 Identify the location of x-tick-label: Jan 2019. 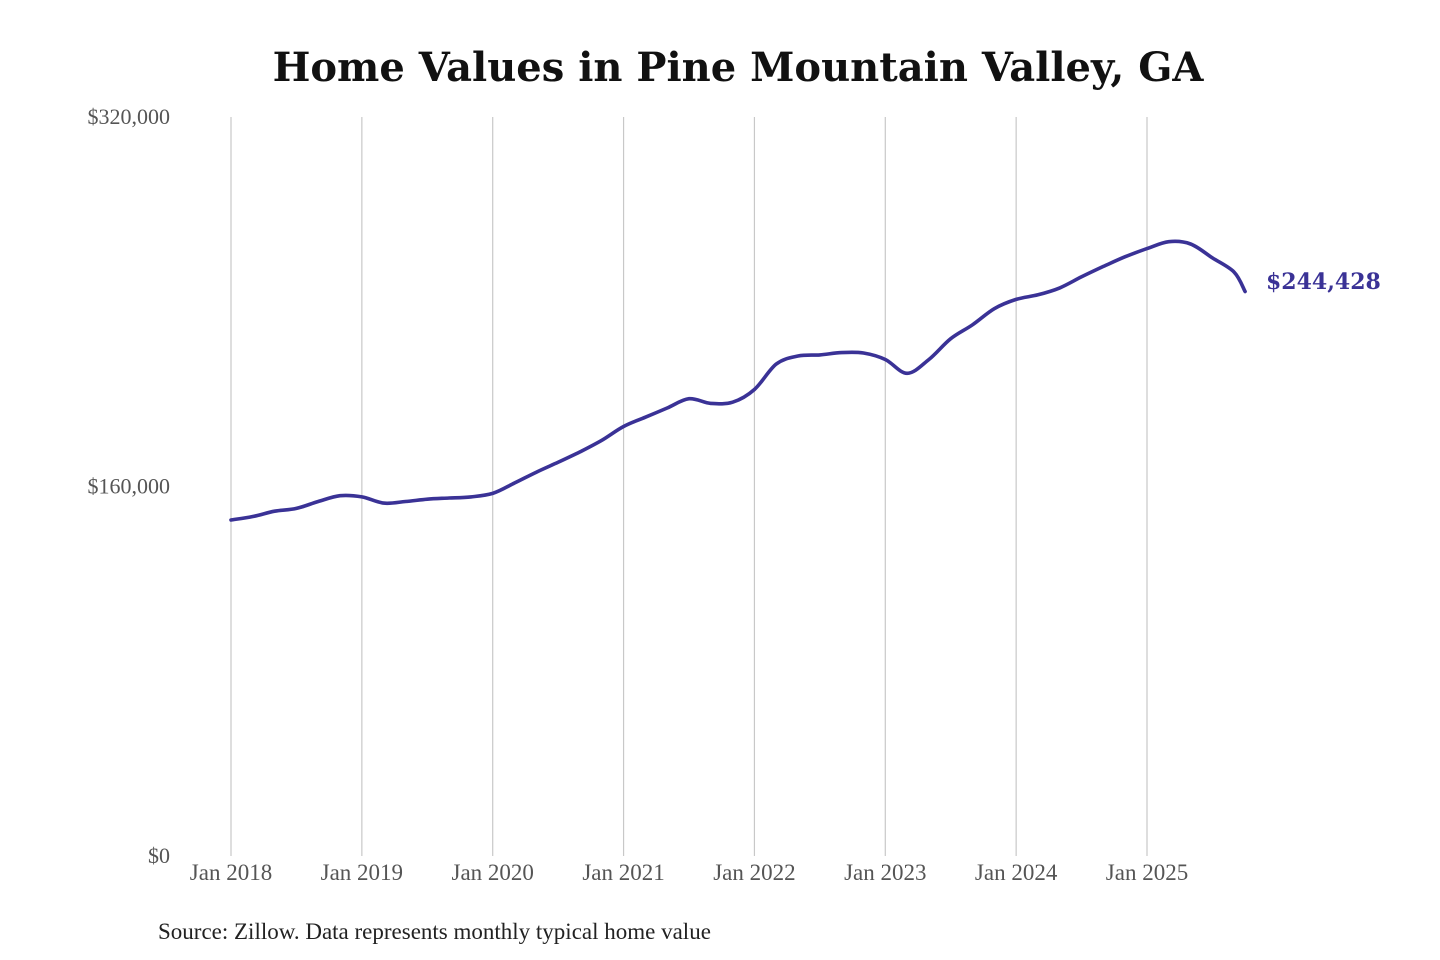
(362, 872).